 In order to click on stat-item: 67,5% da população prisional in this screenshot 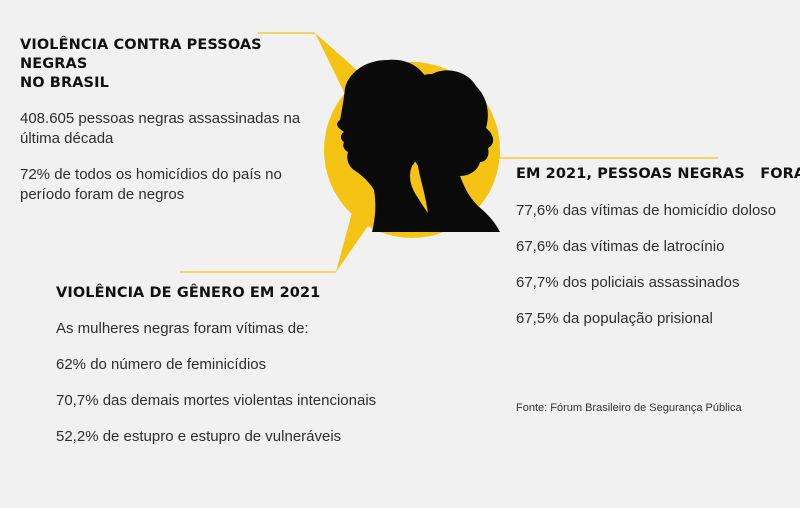, I will do `click(614, 318)`.